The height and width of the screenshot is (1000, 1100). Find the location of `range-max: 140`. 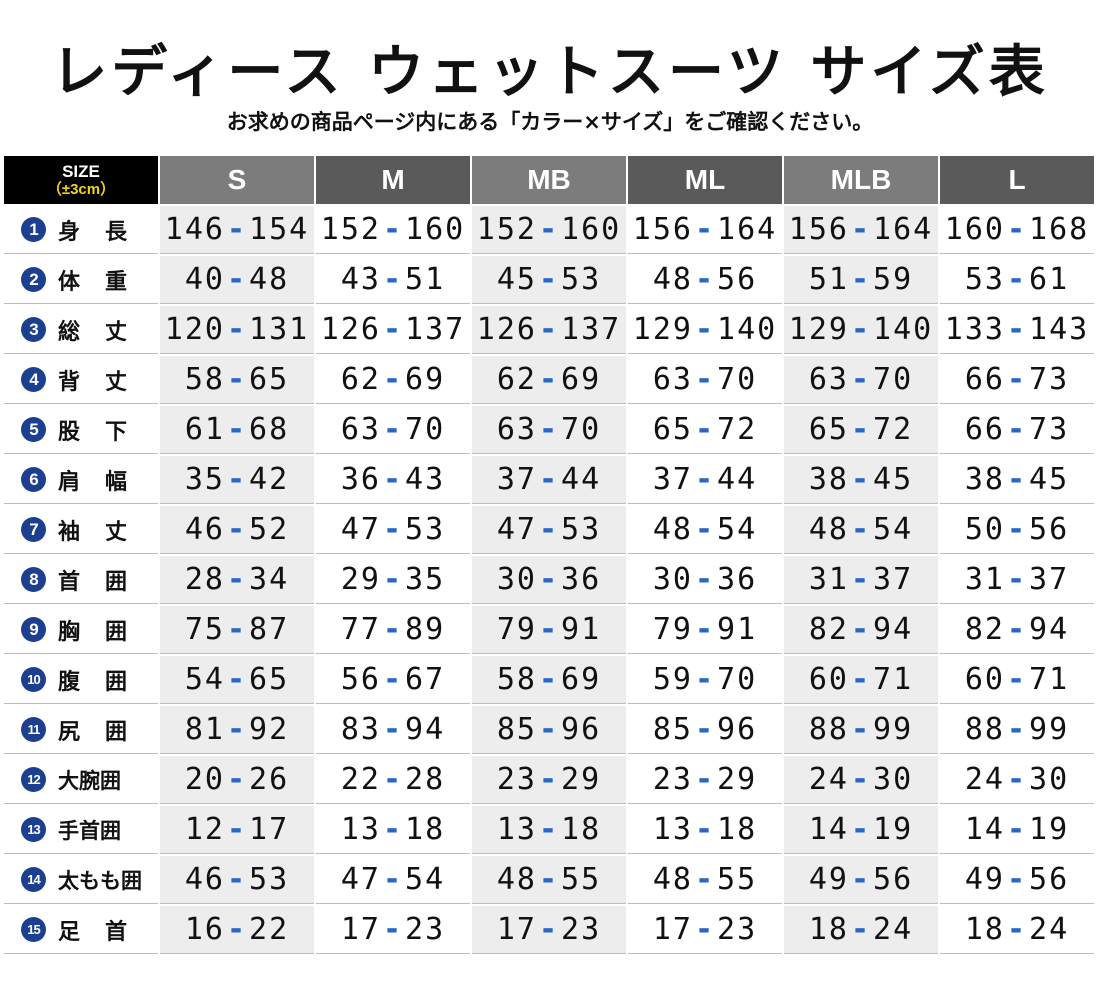

range-max: 140 is located at coordinates (903, 329).